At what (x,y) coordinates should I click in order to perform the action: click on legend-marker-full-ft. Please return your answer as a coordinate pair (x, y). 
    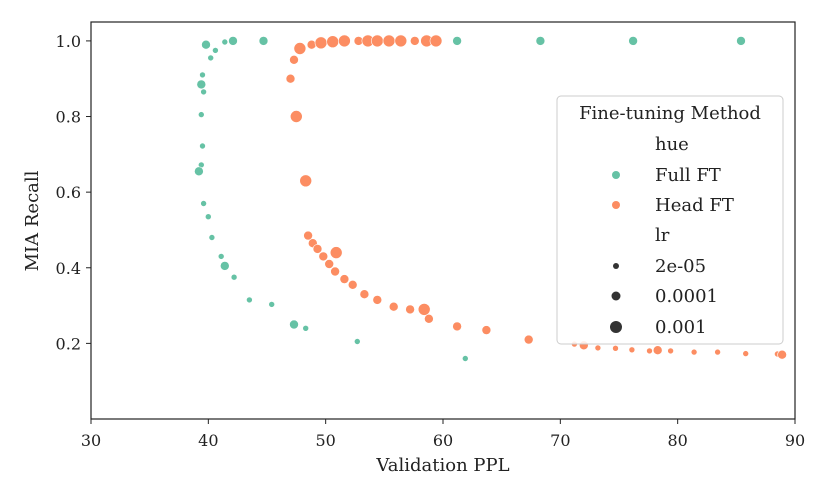
    Looking at the image, I should click on (616, 175).